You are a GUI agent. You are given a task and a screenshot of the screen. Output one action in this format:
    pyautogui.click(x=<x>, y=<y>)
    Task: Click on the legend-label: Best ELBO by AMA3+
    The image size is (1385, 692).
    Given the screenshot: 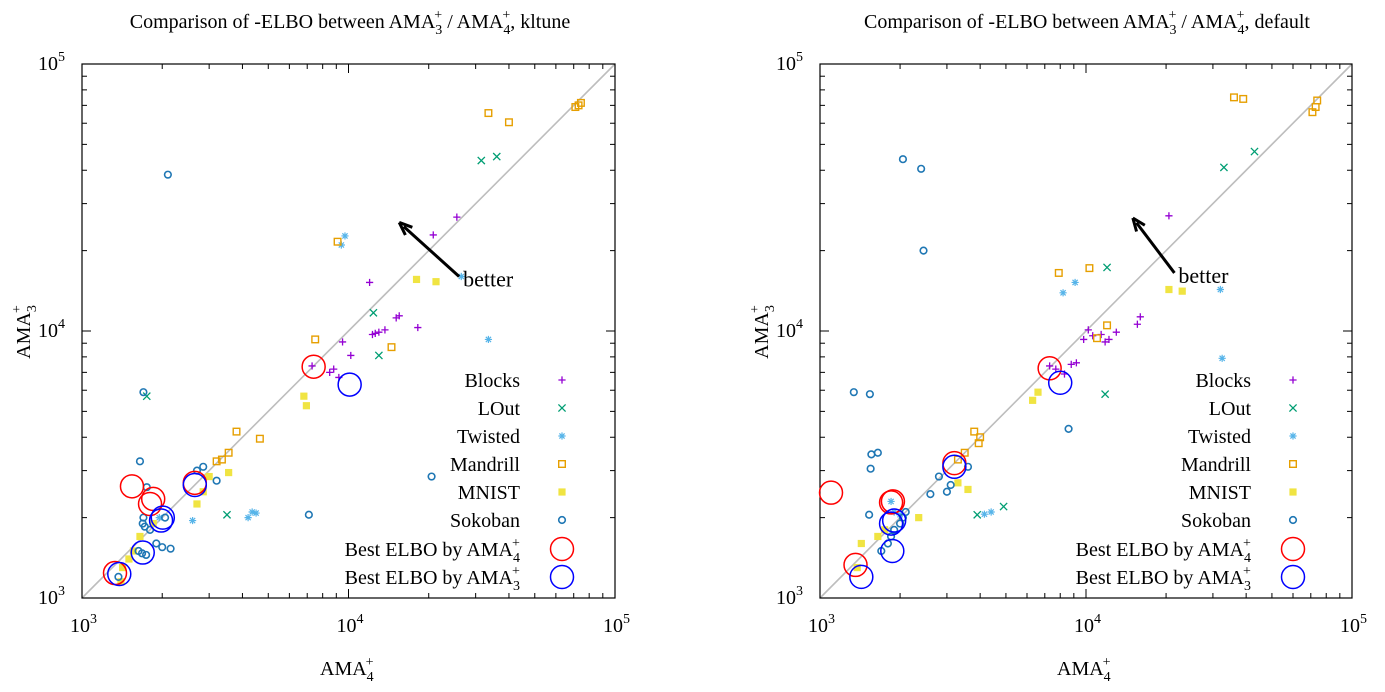 What is the action you would take?
    pyautogui.click(x=1163, y=579)
    